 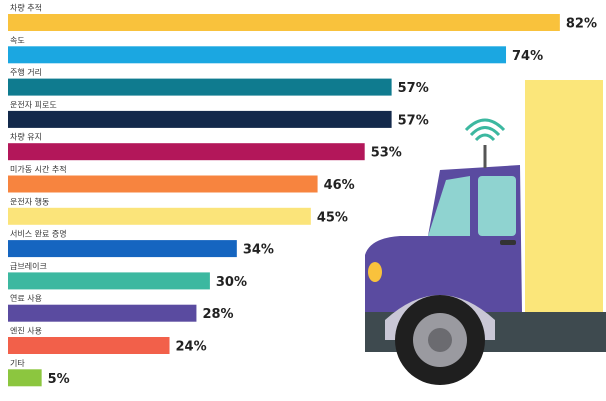 I want to click on value-label: 28%, so click(x=217, y=314).